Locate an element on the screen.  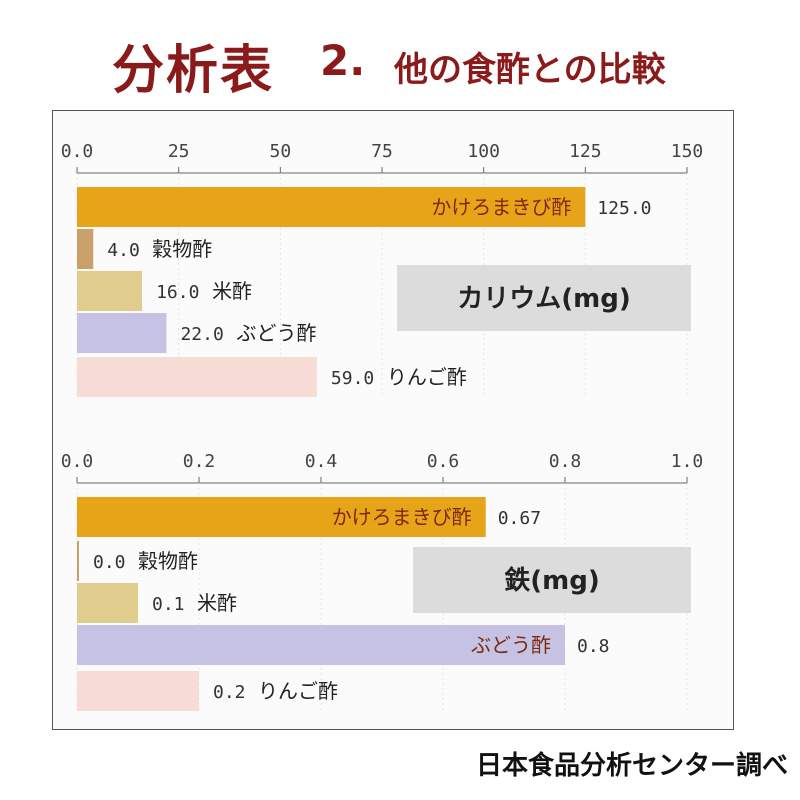
x-tick-label: 150 is located at coordinates (687, 151).